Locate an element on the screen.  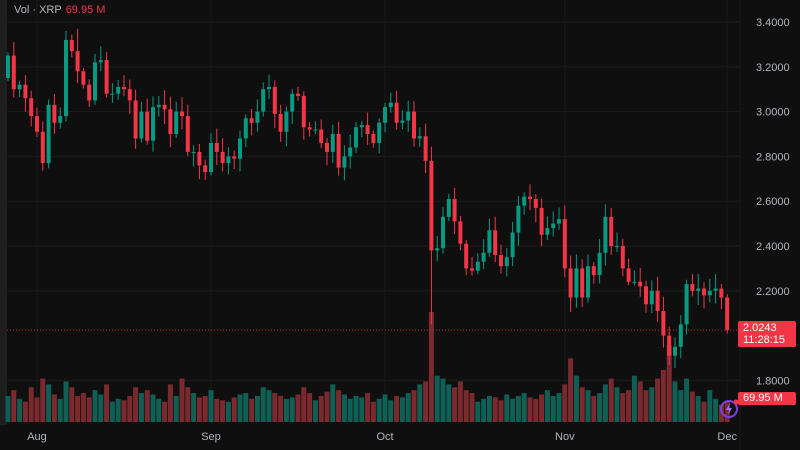
x-tick-label: Aug is located at coordinates (37, 437).